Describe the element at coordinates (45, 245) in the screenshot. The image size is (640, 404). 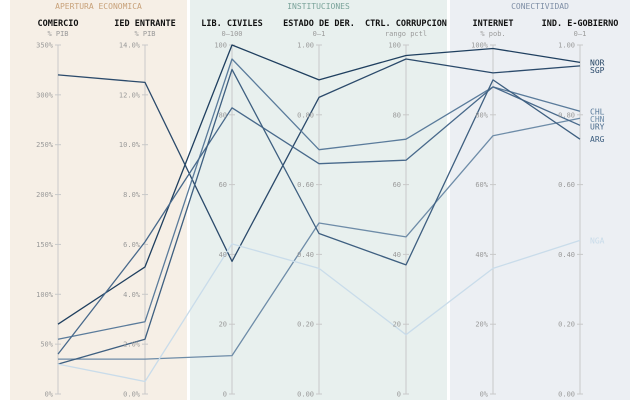
I see `tick-label-0-3: 150%` at that location.